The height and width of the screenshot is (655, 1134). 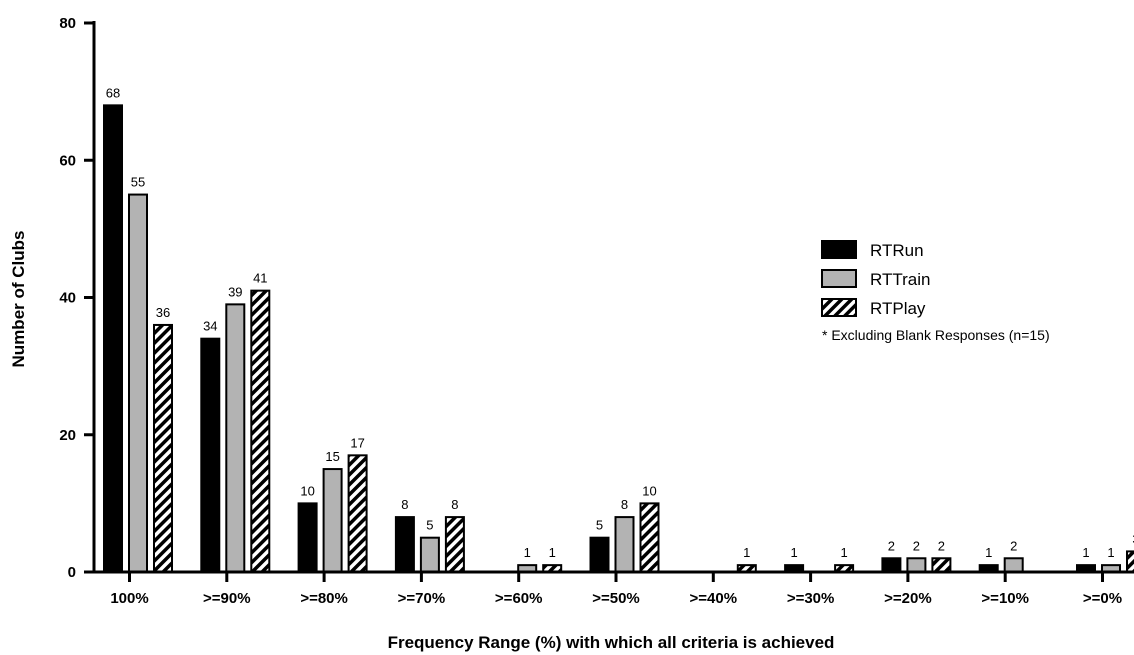 I want to click on data-label-rttrain-10: 1, so click(x=1110, y=552).